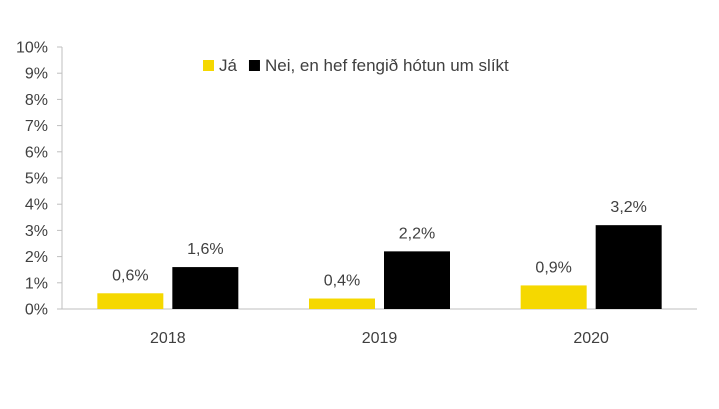  Describe the element at coordinates (628, 207) in the screenshot. I see `data-label: 3,2%` at that location.